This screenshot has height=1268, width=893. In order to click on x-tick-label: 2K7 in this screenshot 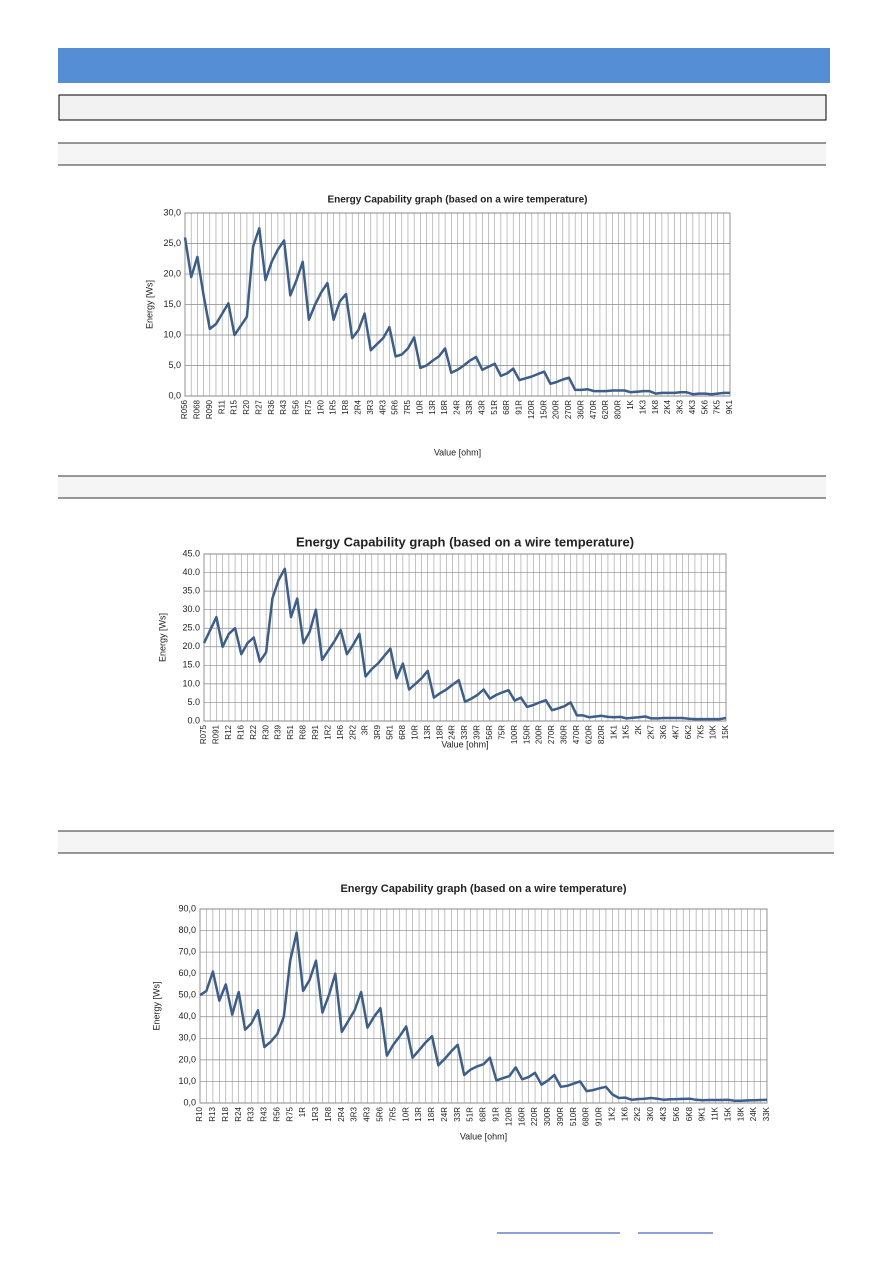, I will do `click(651, 731)`.